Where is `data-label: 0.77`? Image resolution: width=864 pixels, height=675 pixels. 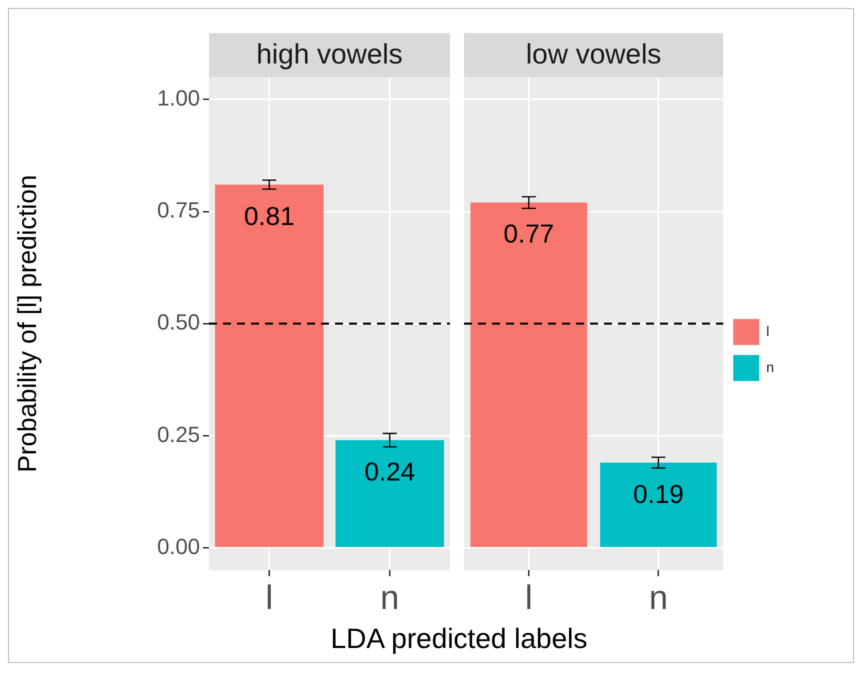 data-label: 0.77 is located at coordinates (529, 233).